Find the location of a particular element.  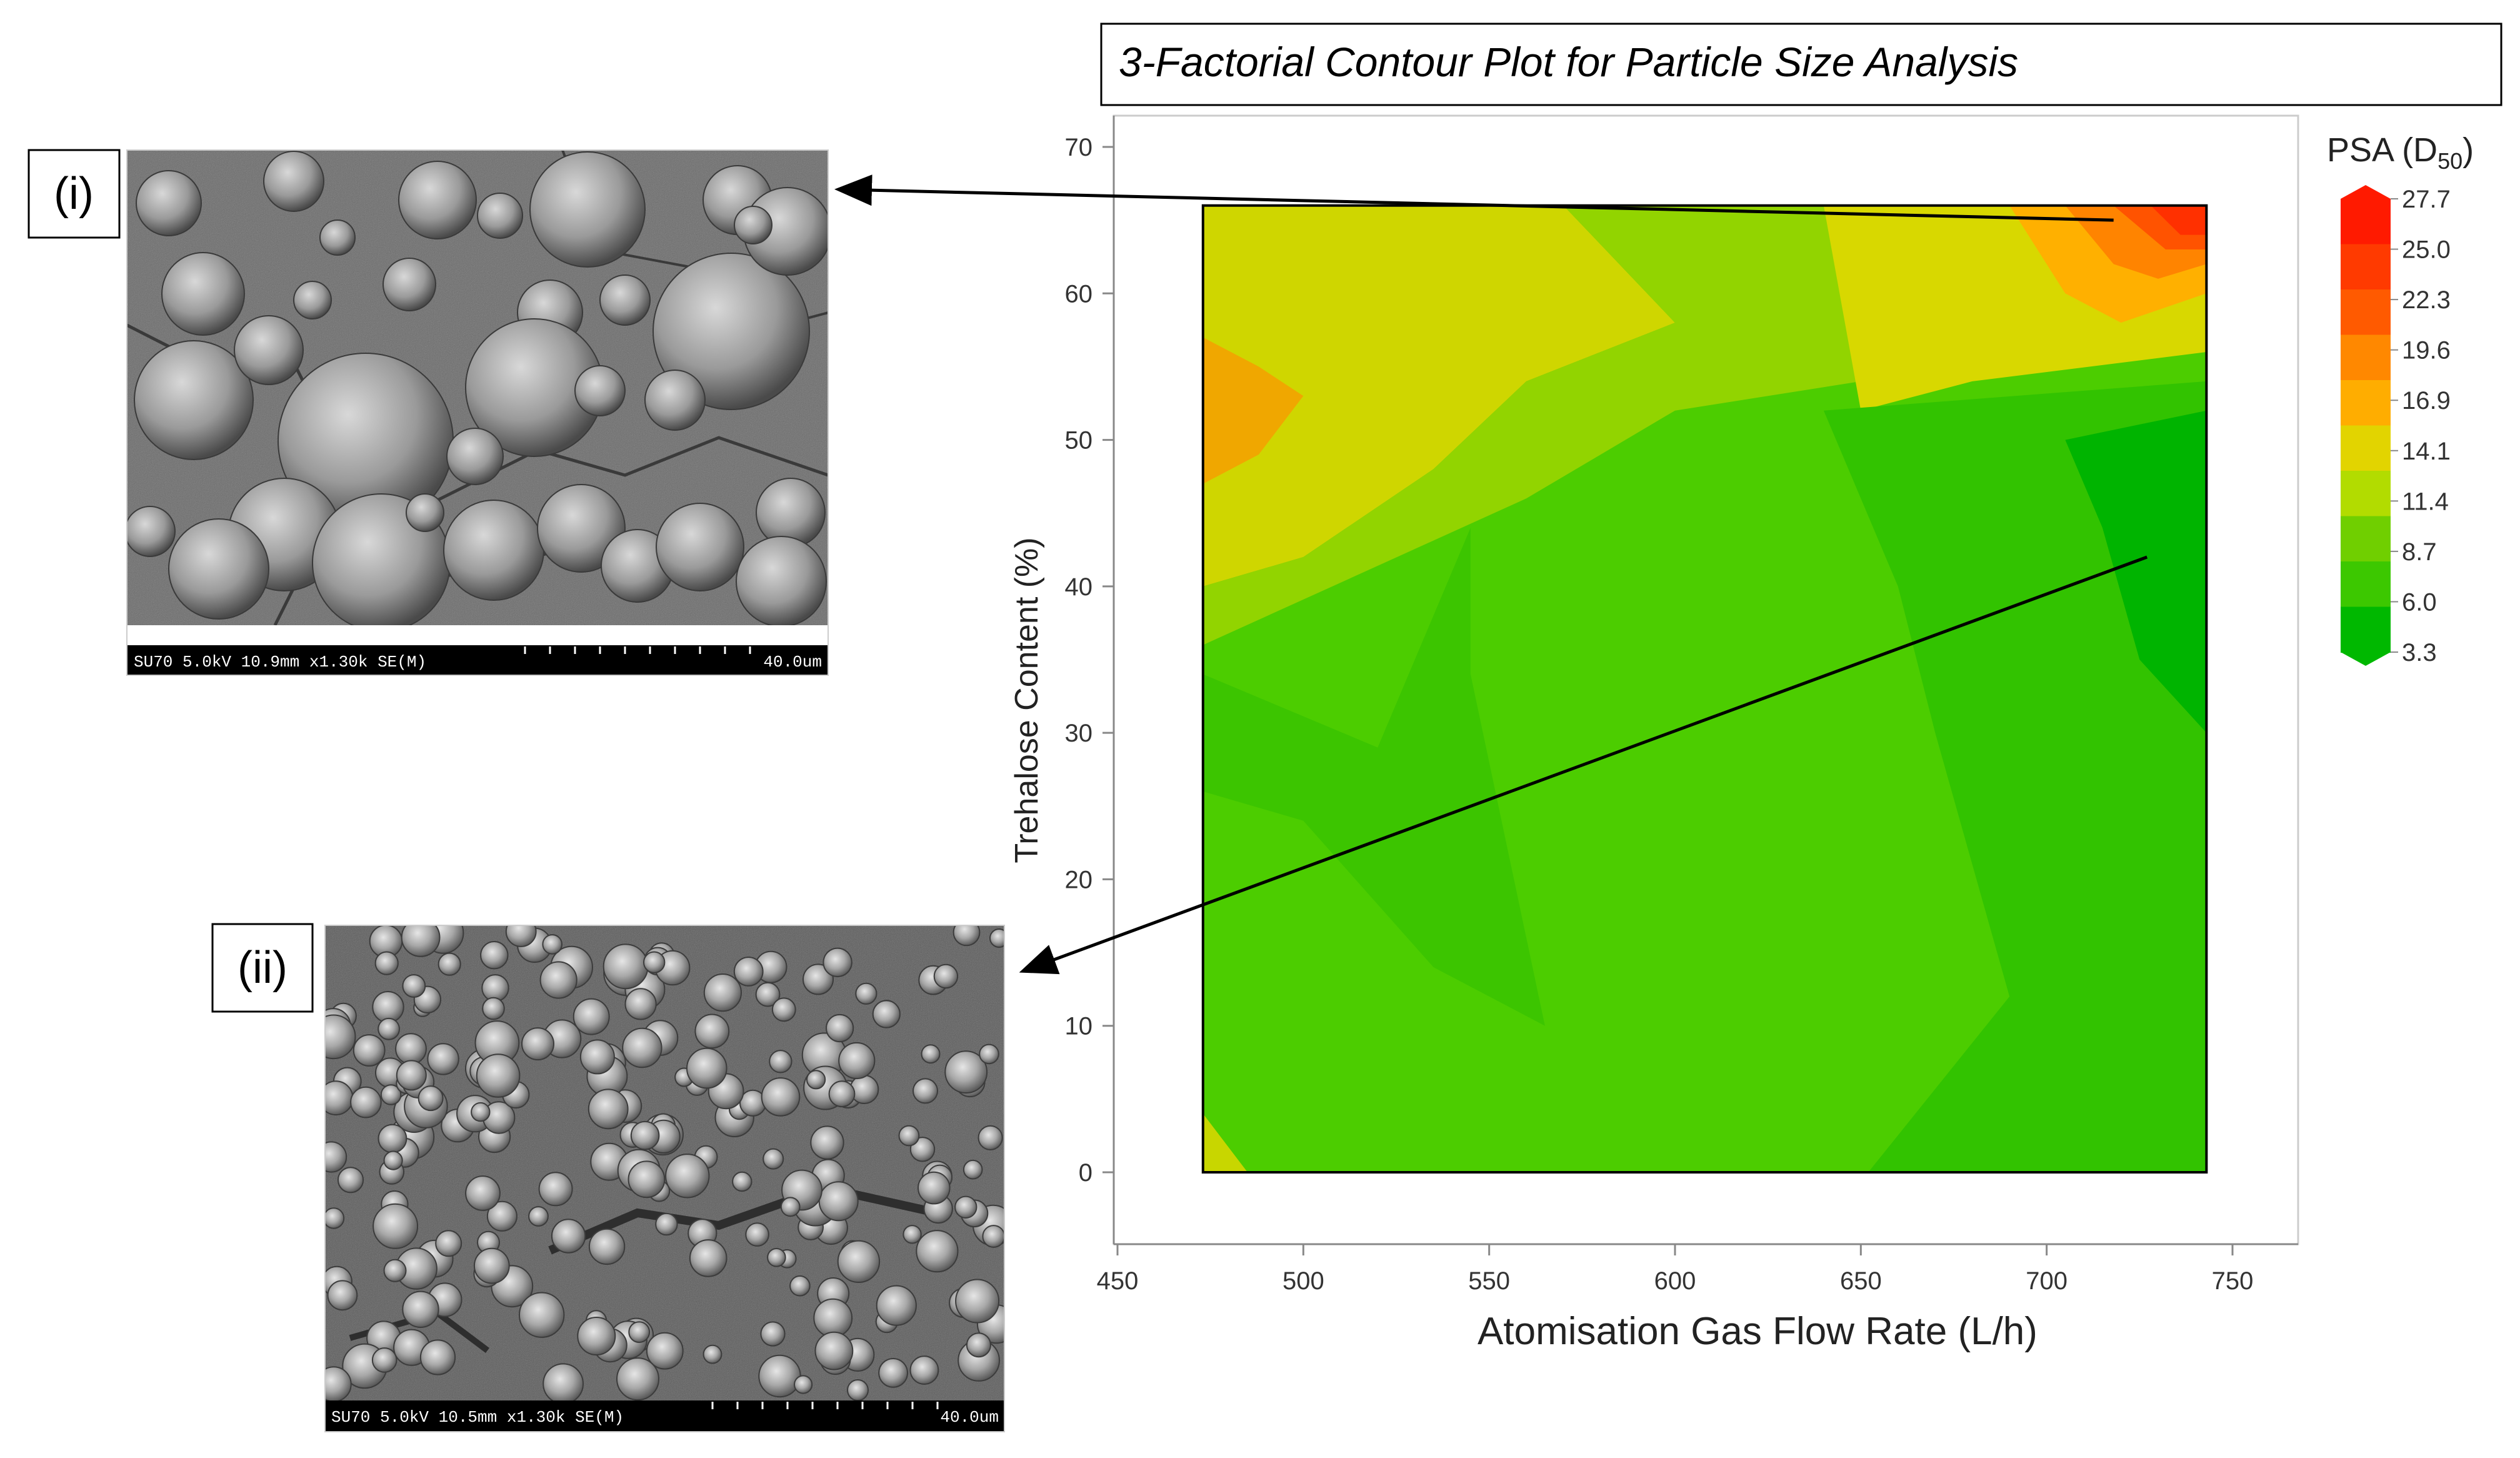

legend-label-3: 19.6 is located at coordinates (2426, 350).